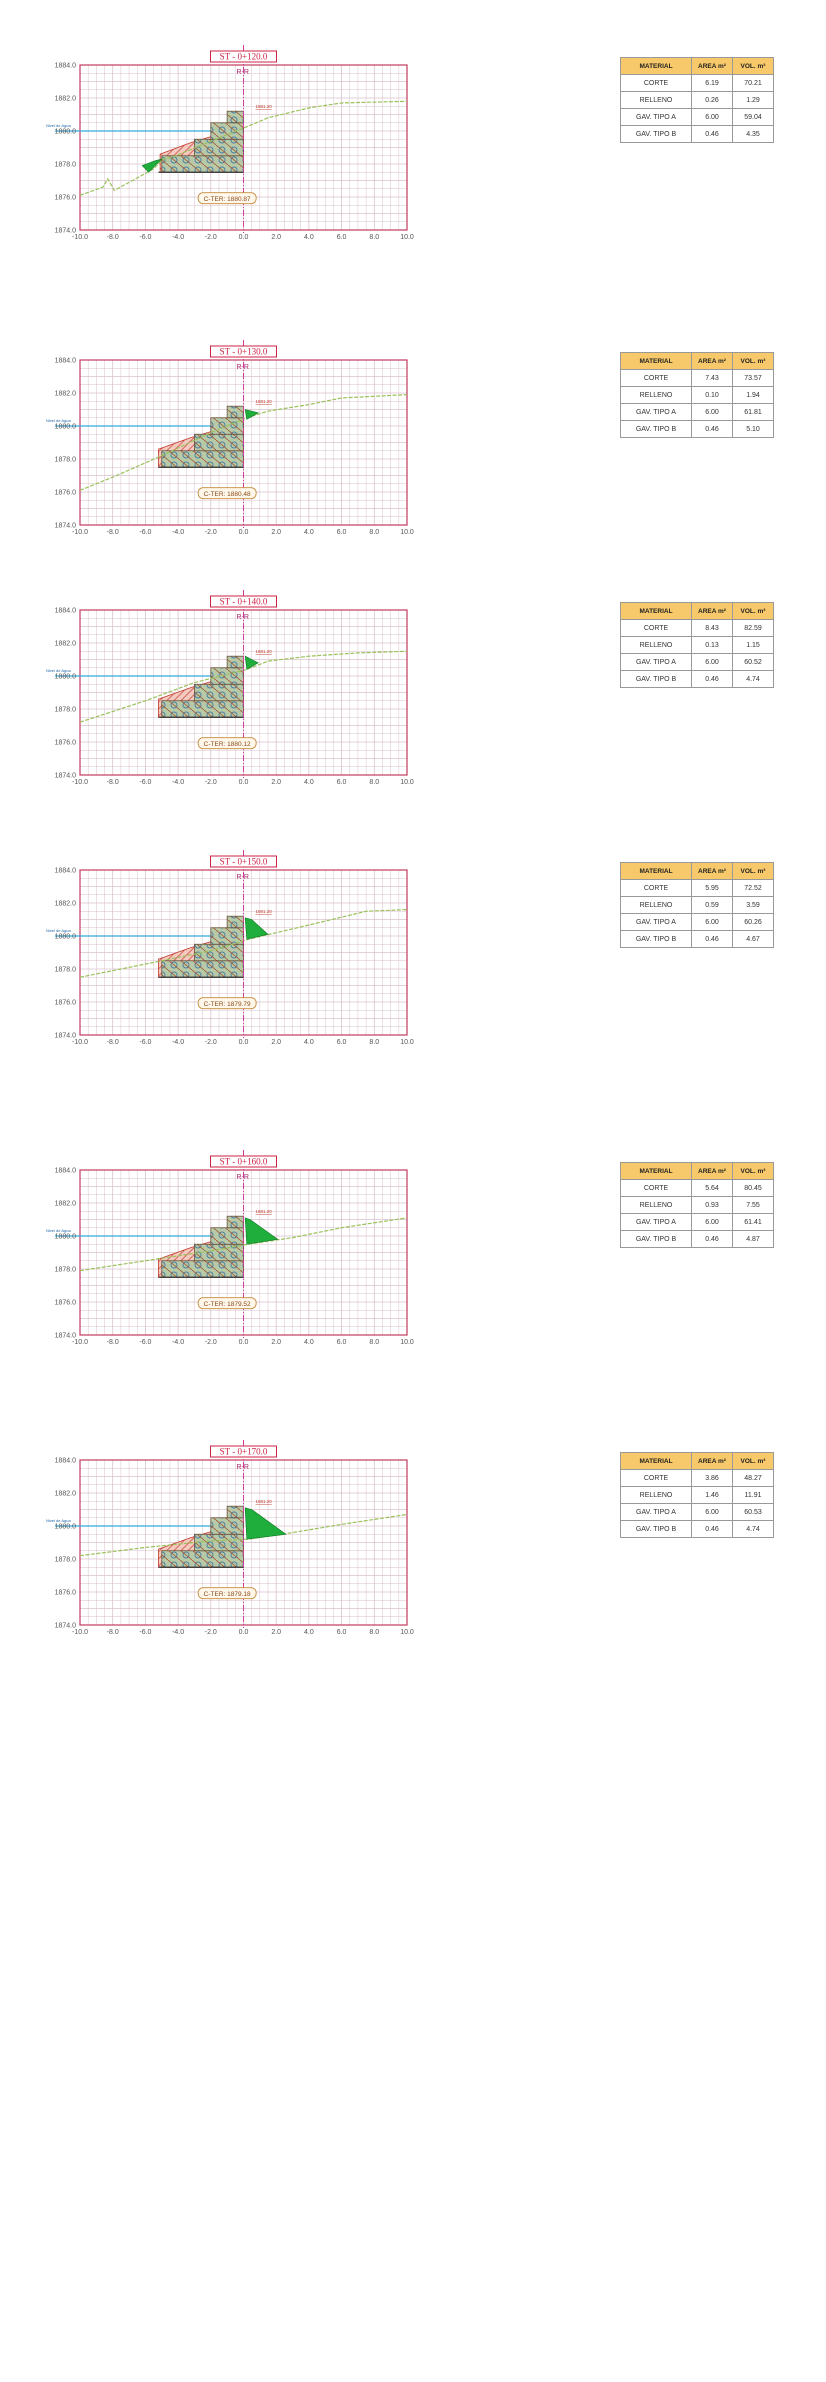  Describe the element at coordinates (753, 922) in the screenshot. I see `volume-cell: 60.26` at that location.